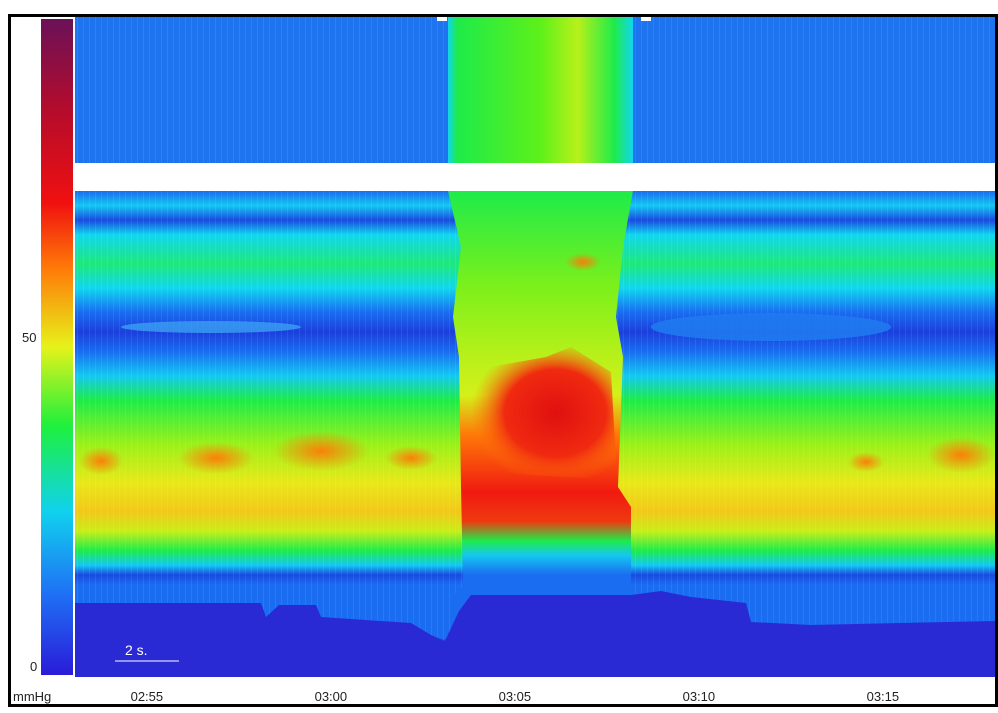 This screenshot has height=713, width=998. I want to click on swallow-upper-peak, so click(583, 262).